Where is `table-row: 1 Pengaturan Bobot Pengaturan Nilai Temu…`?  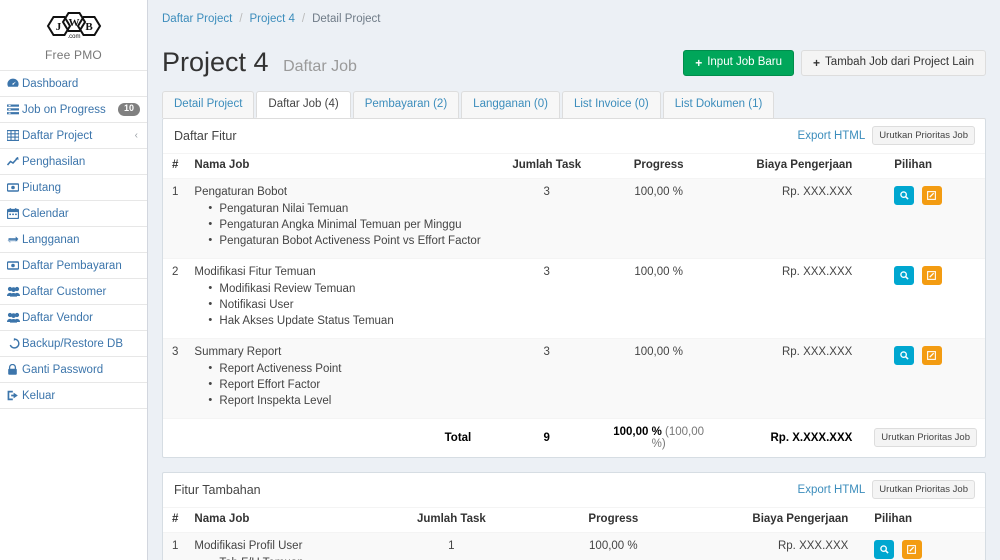 table-row: 1 Pengaturan Bobot Pengaturan Nilai Temu… is located at coordinates (574, 218).